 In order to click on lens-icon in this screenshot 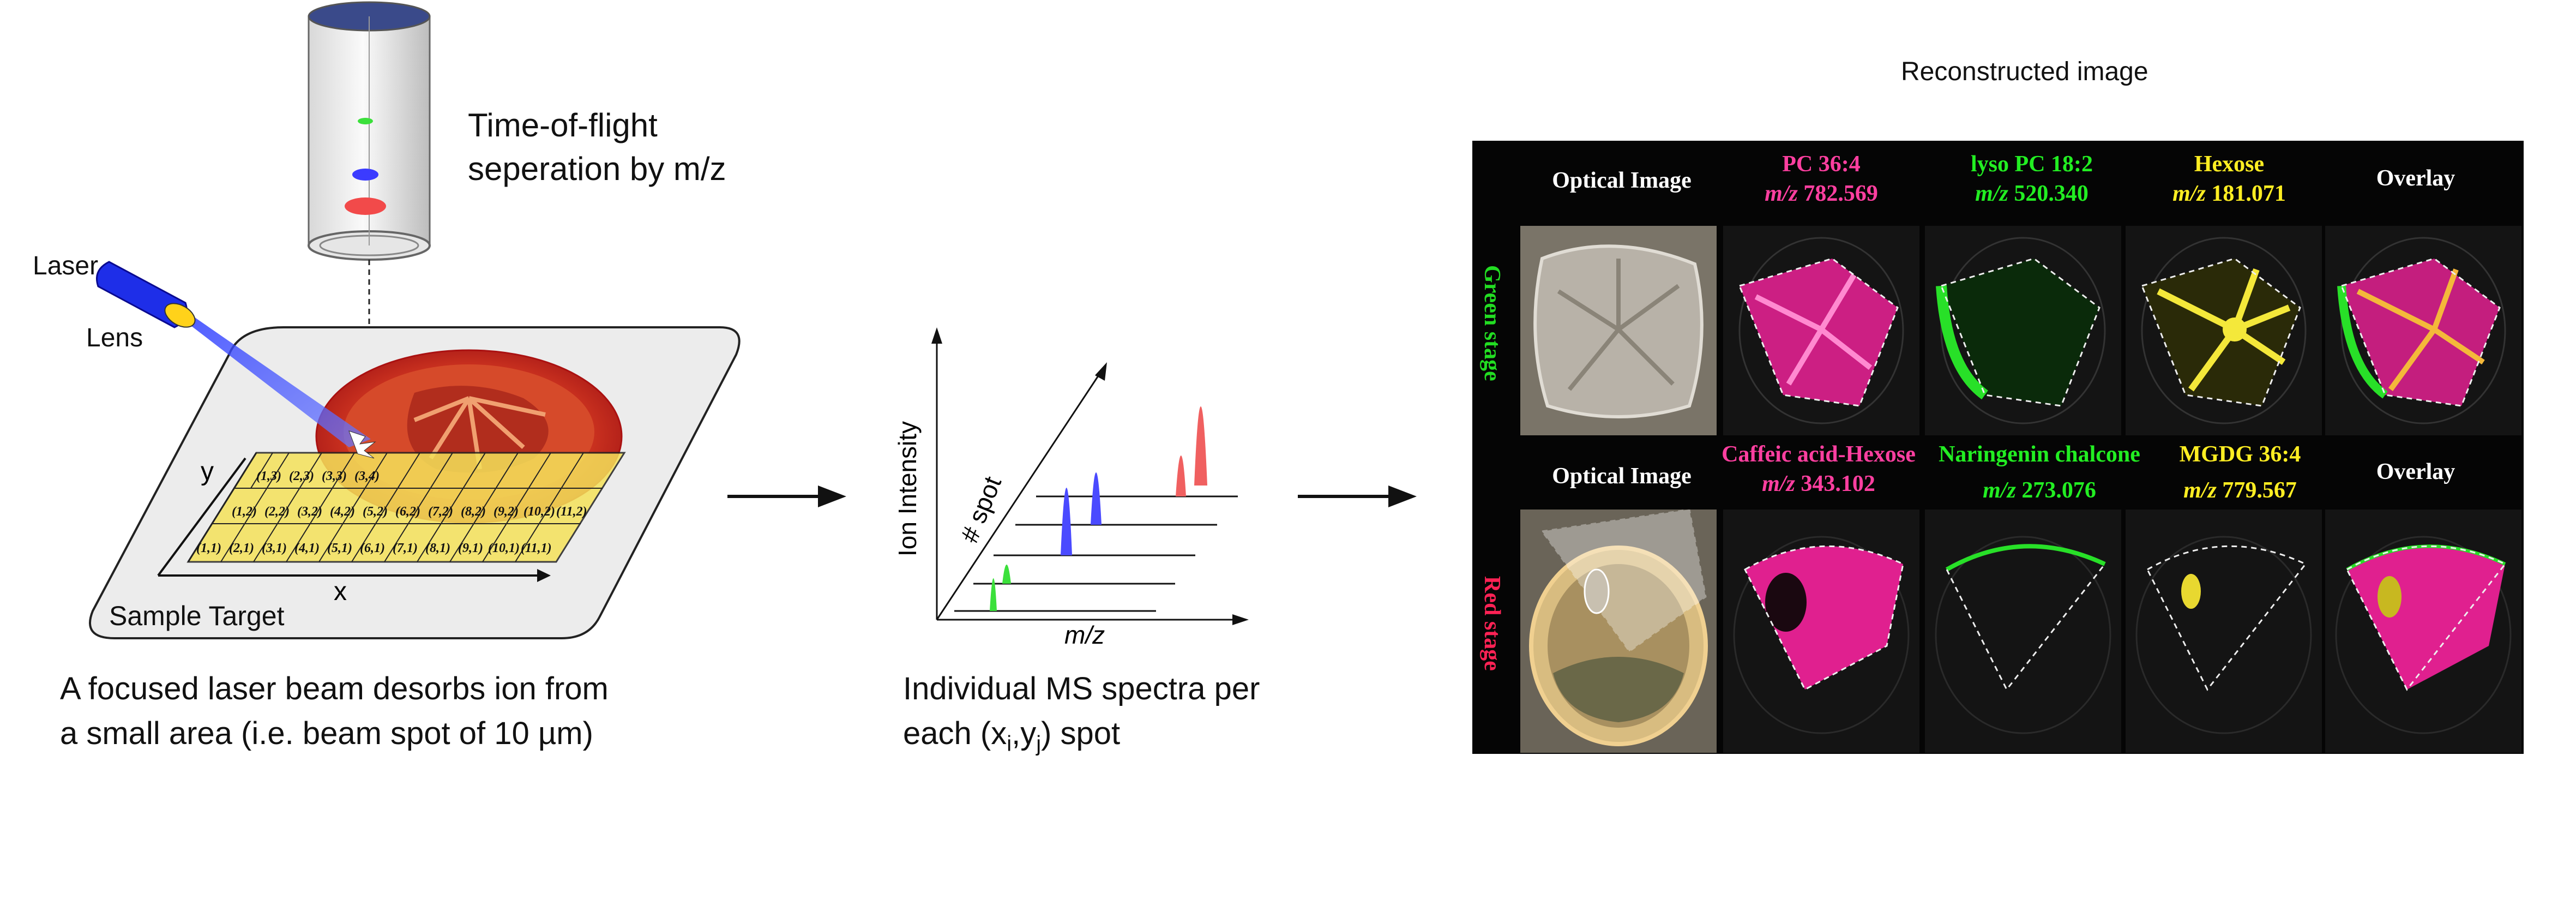, I will do `click(180, 315)`.